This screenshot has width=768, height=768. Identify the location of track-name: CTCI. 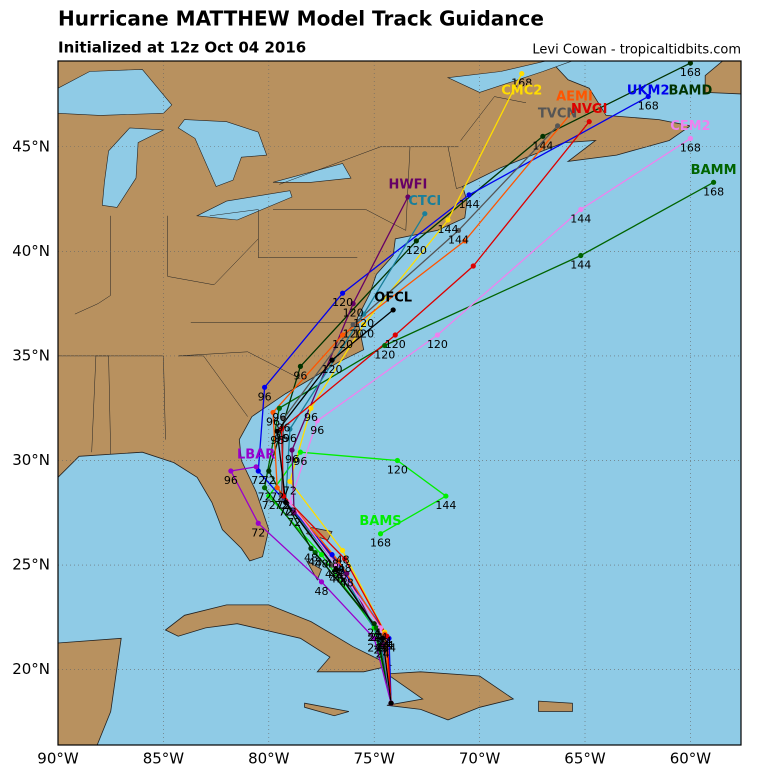
(424, 201).